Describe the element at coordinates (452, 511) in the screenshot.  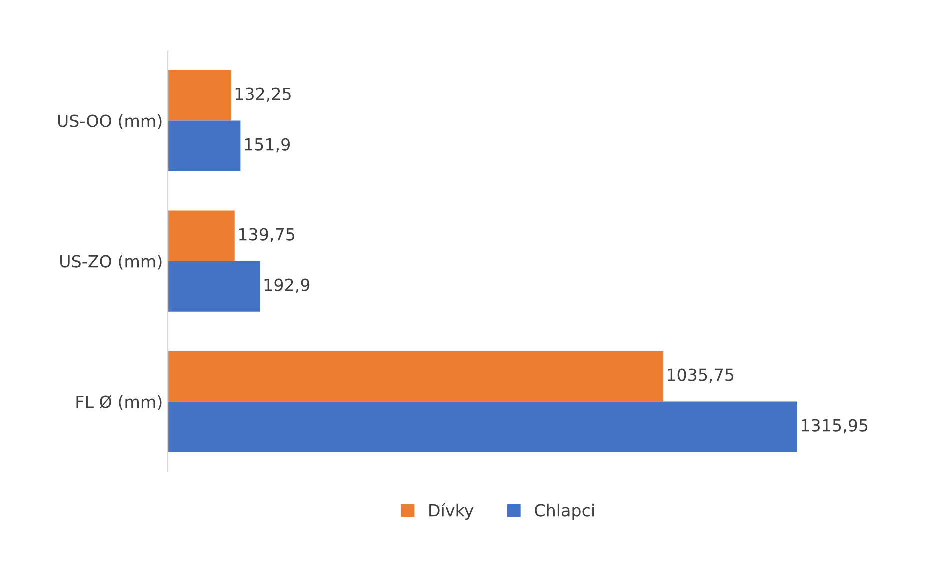
I see `legend-label: Dívky` at that location.